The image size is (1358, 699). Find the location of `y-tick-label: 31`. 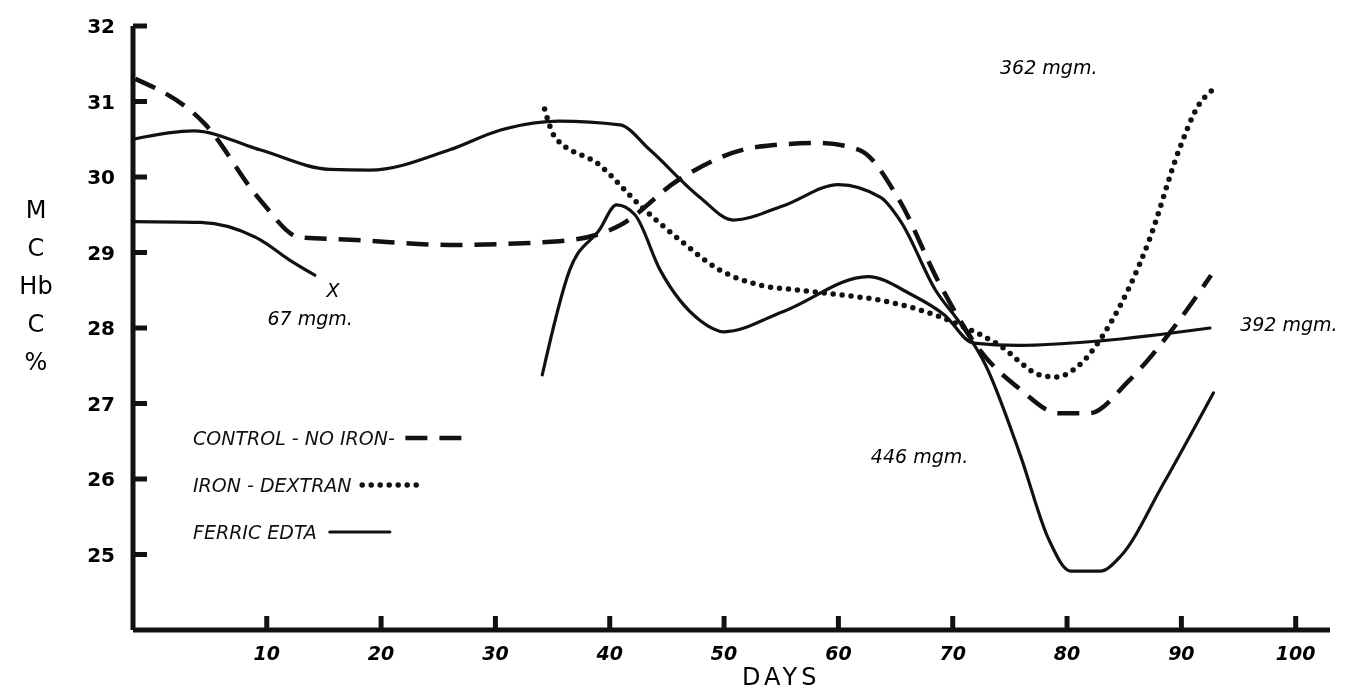

y-tick-label: 31 is located at coordinates (101, 101).